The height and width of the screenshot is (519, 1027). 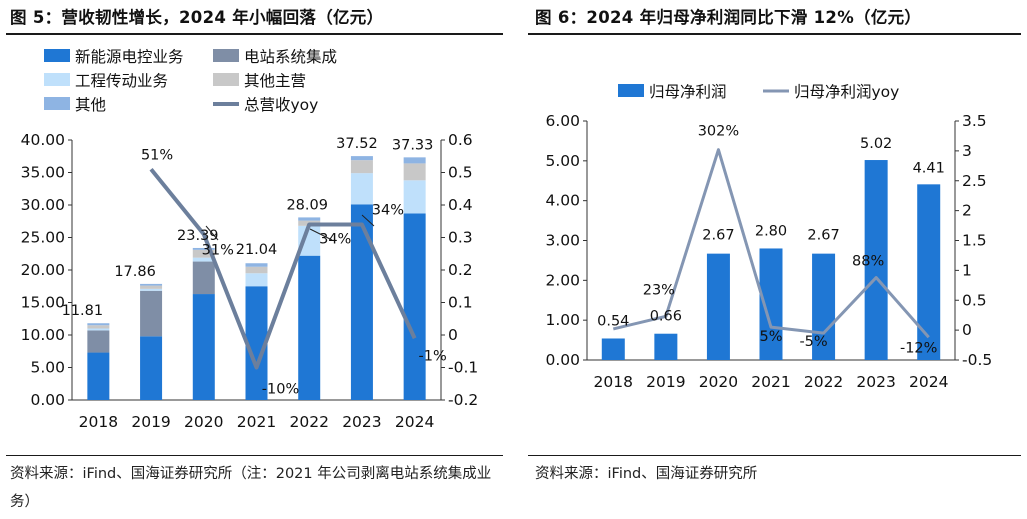 I want to click on fig6-x-tick-label: 2023, so click(x=875, y=382).